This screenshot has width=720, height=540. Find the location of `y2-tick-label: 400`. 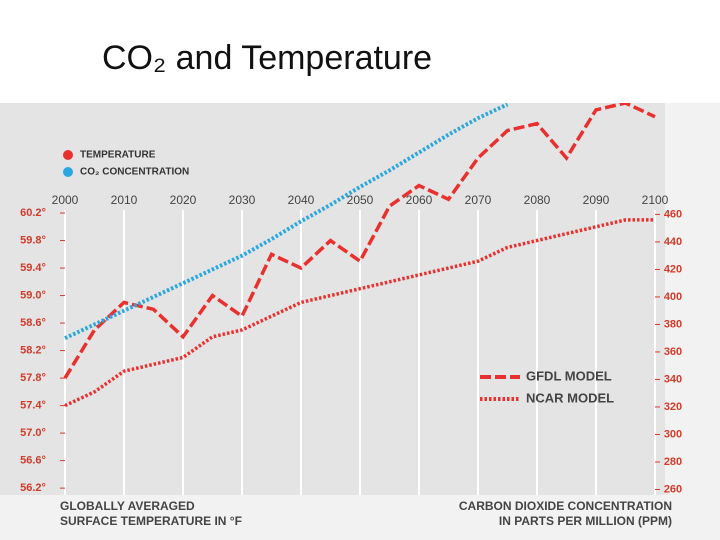

y2-tick-label: 400 is located at coordinates (673, 297).